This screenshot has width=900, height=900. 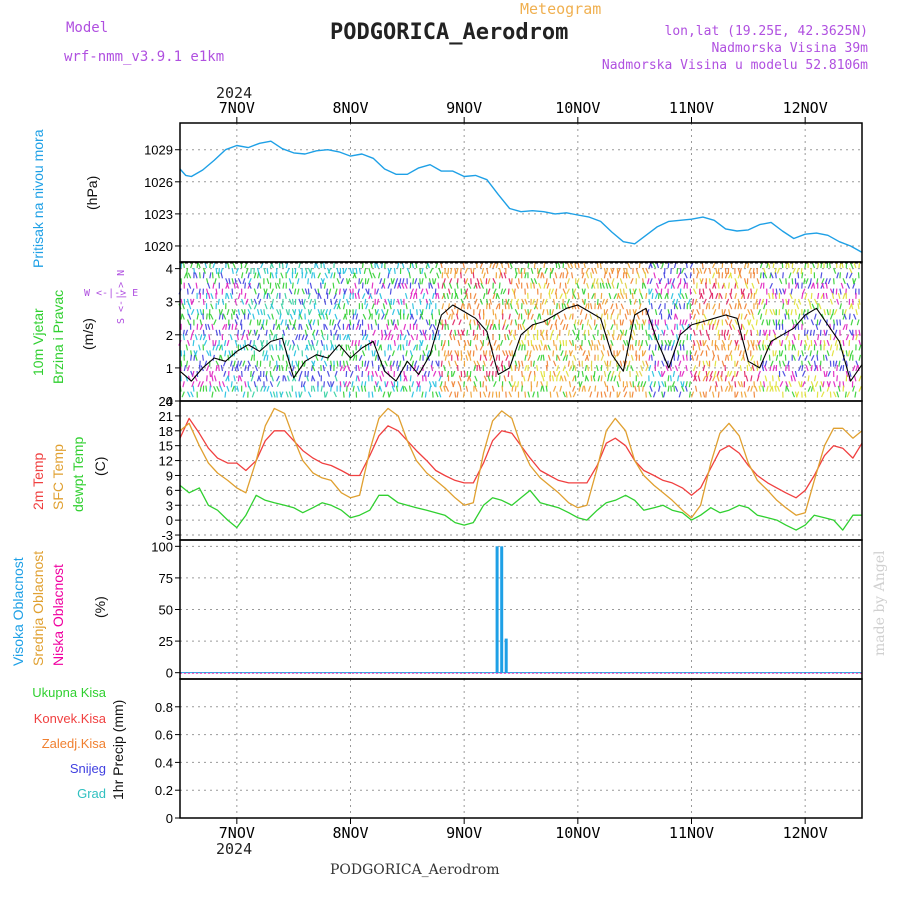 I want to click on y-tick-label: 1023, so click(x=158, y=214).